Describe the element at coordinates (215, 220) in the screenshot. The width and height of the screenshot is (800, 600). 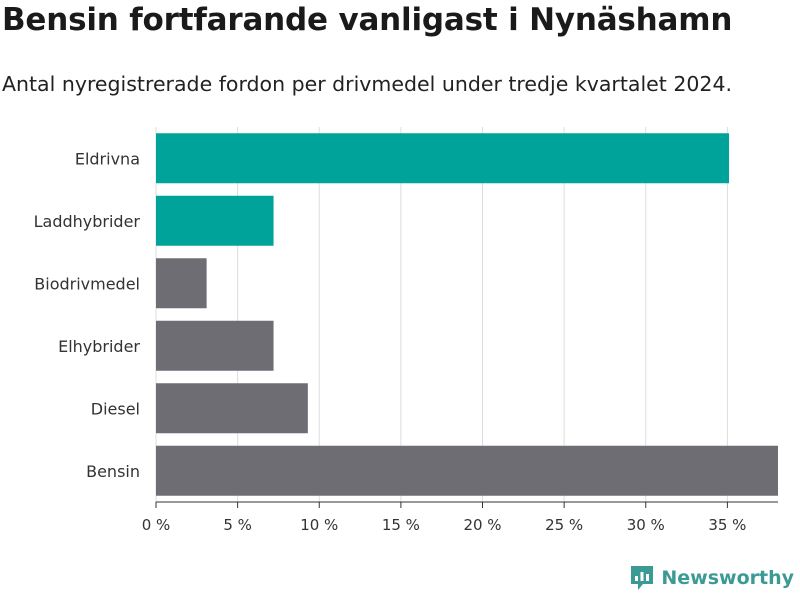
I see `bar-laddhybrider` at that location.